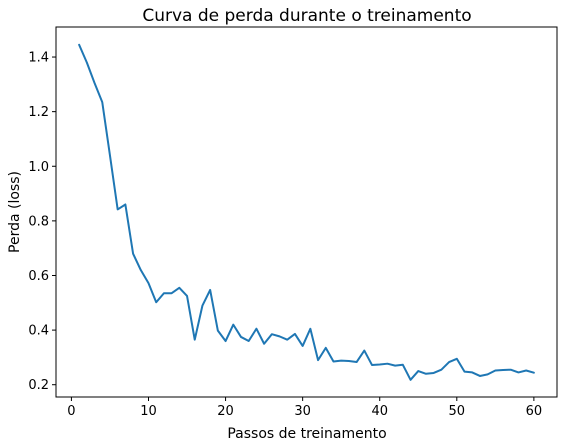  I want to click on x-tick-label: 10, so click(148, 411).